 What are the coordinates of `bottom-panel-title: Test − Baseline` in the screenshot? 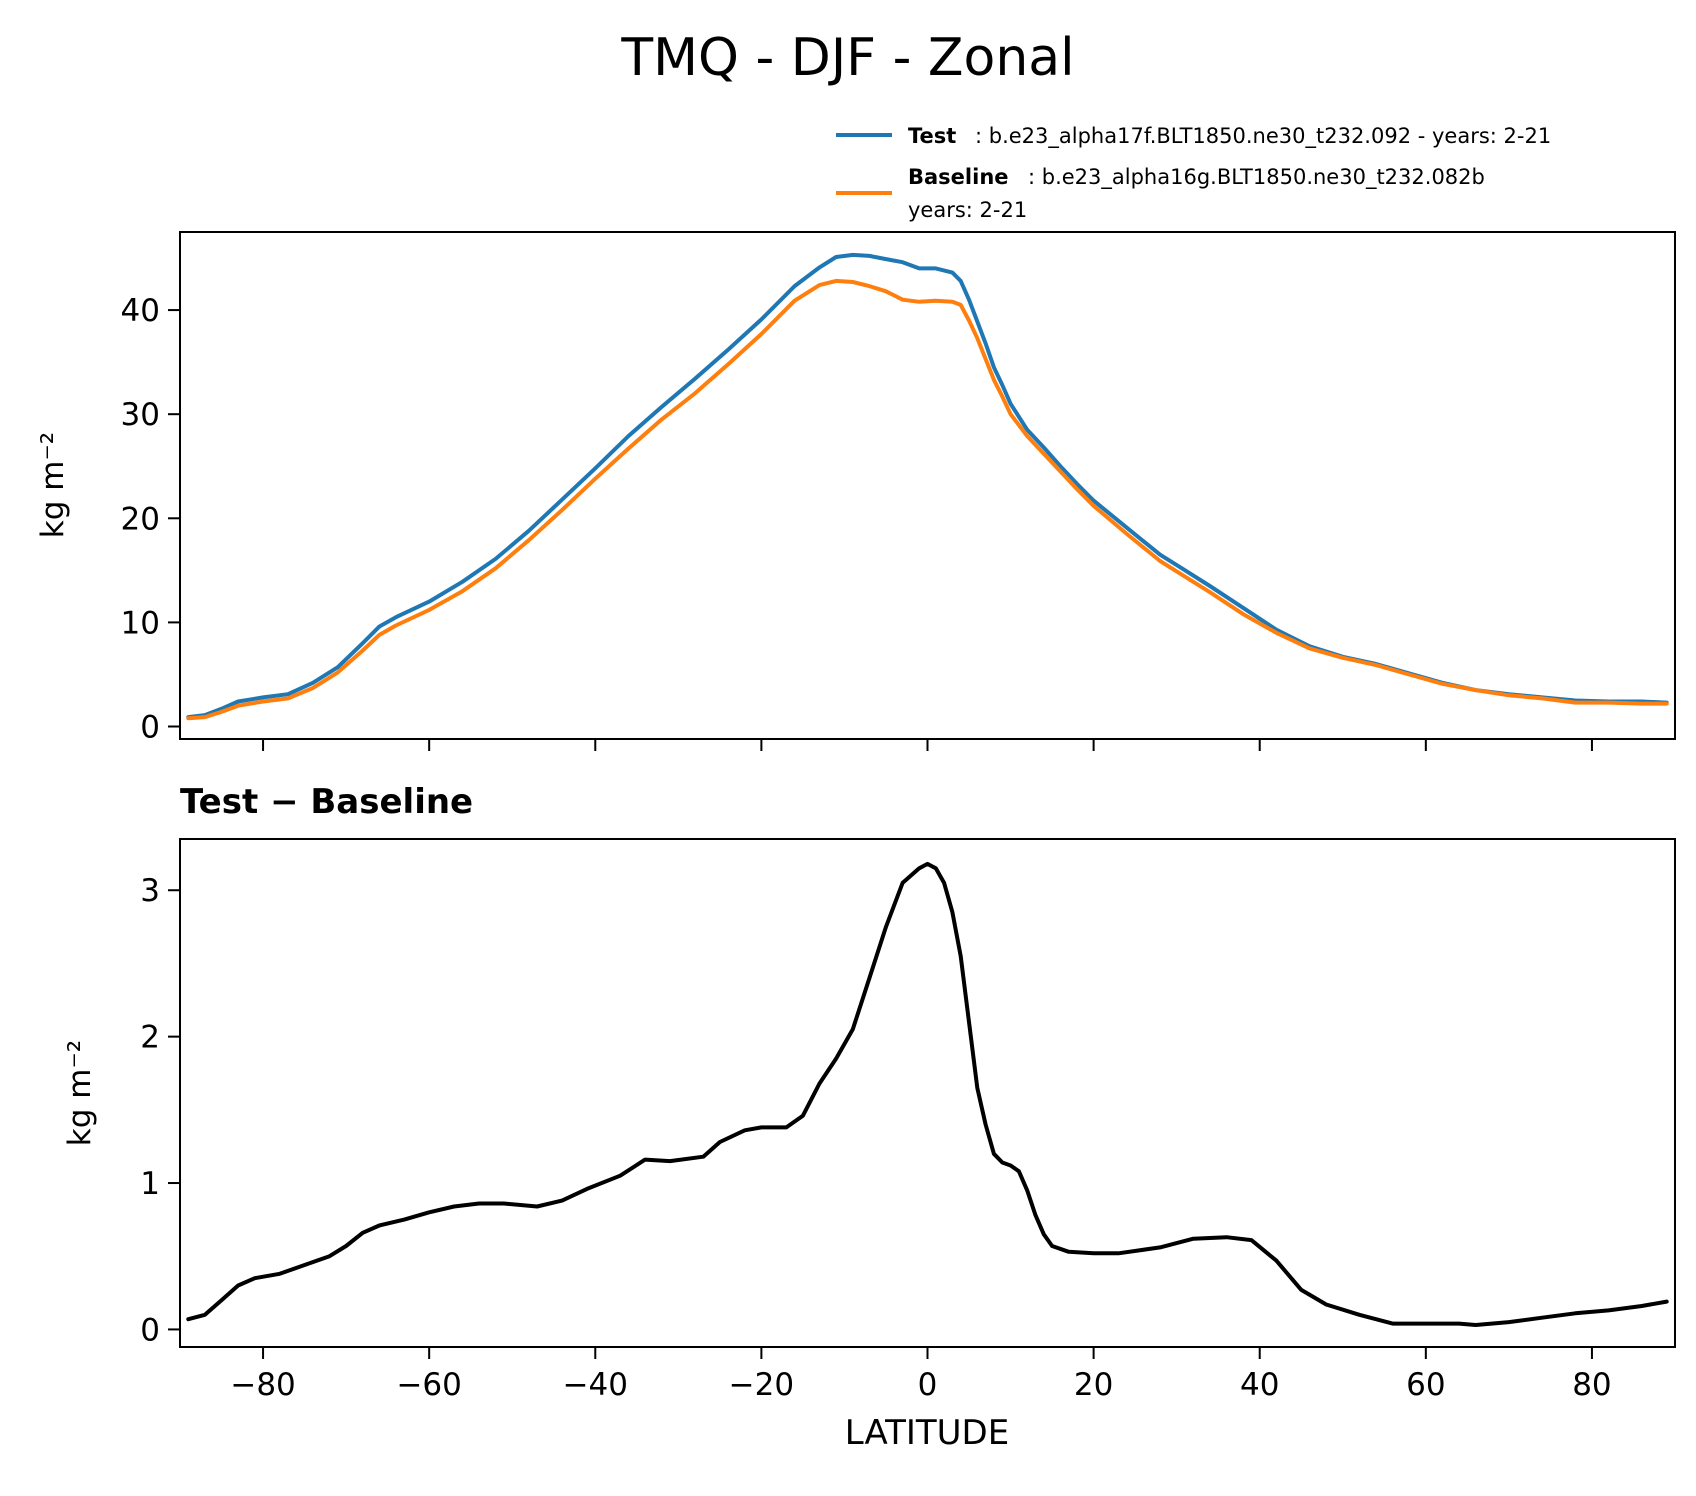 It's located at (326, 802).